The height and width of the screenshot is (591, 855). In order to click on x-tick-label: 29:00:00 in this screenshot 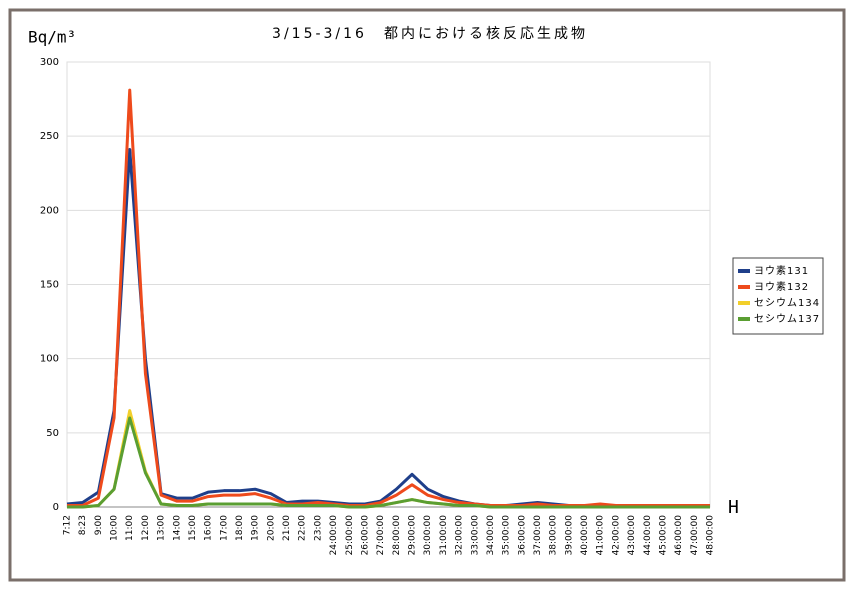, I will do `click(413, 535)`.